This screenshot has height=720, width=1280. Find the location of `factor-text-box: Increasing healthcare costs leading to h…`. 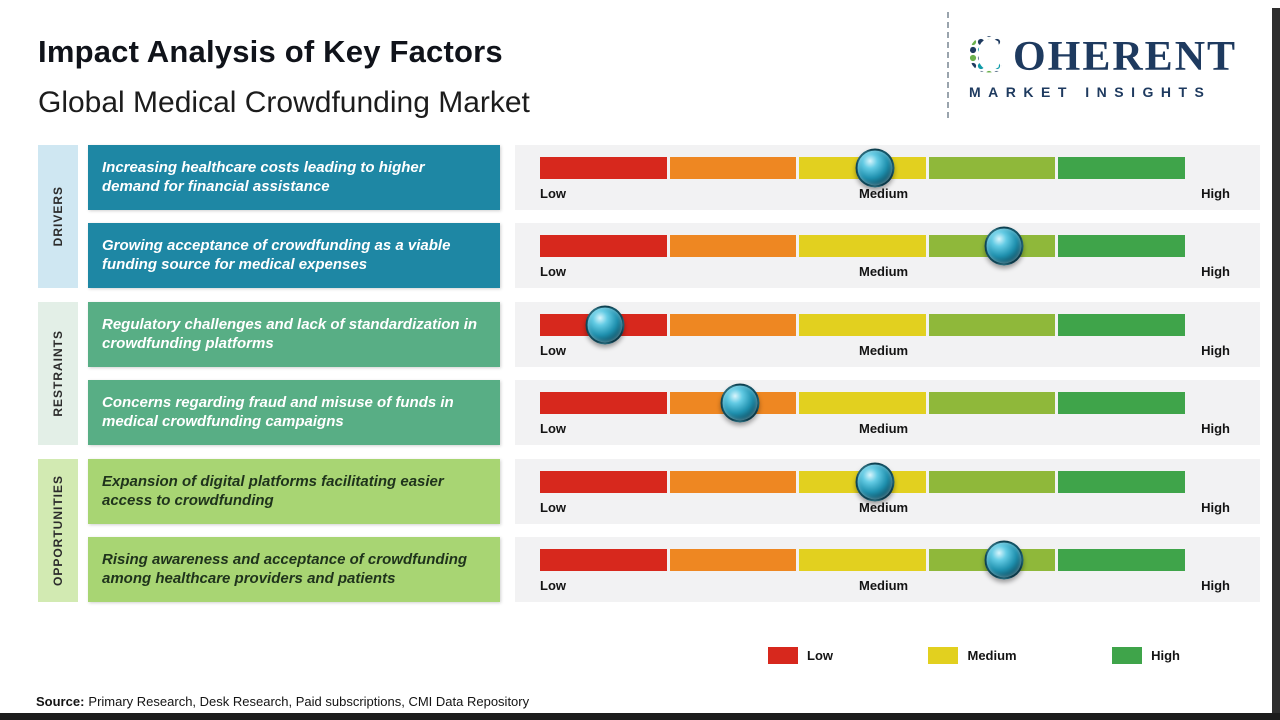

factor-text-box: Increasing healthcare costs leading to h… is located at coordinates (294, 177).